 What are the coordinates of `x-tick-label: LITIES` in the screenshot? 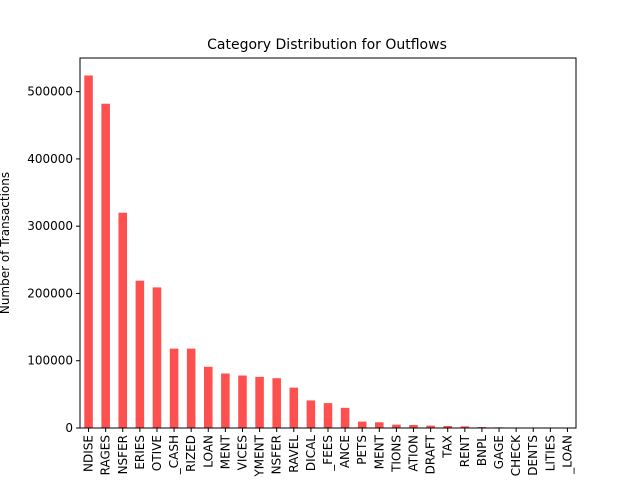 It's located at (550, 453).